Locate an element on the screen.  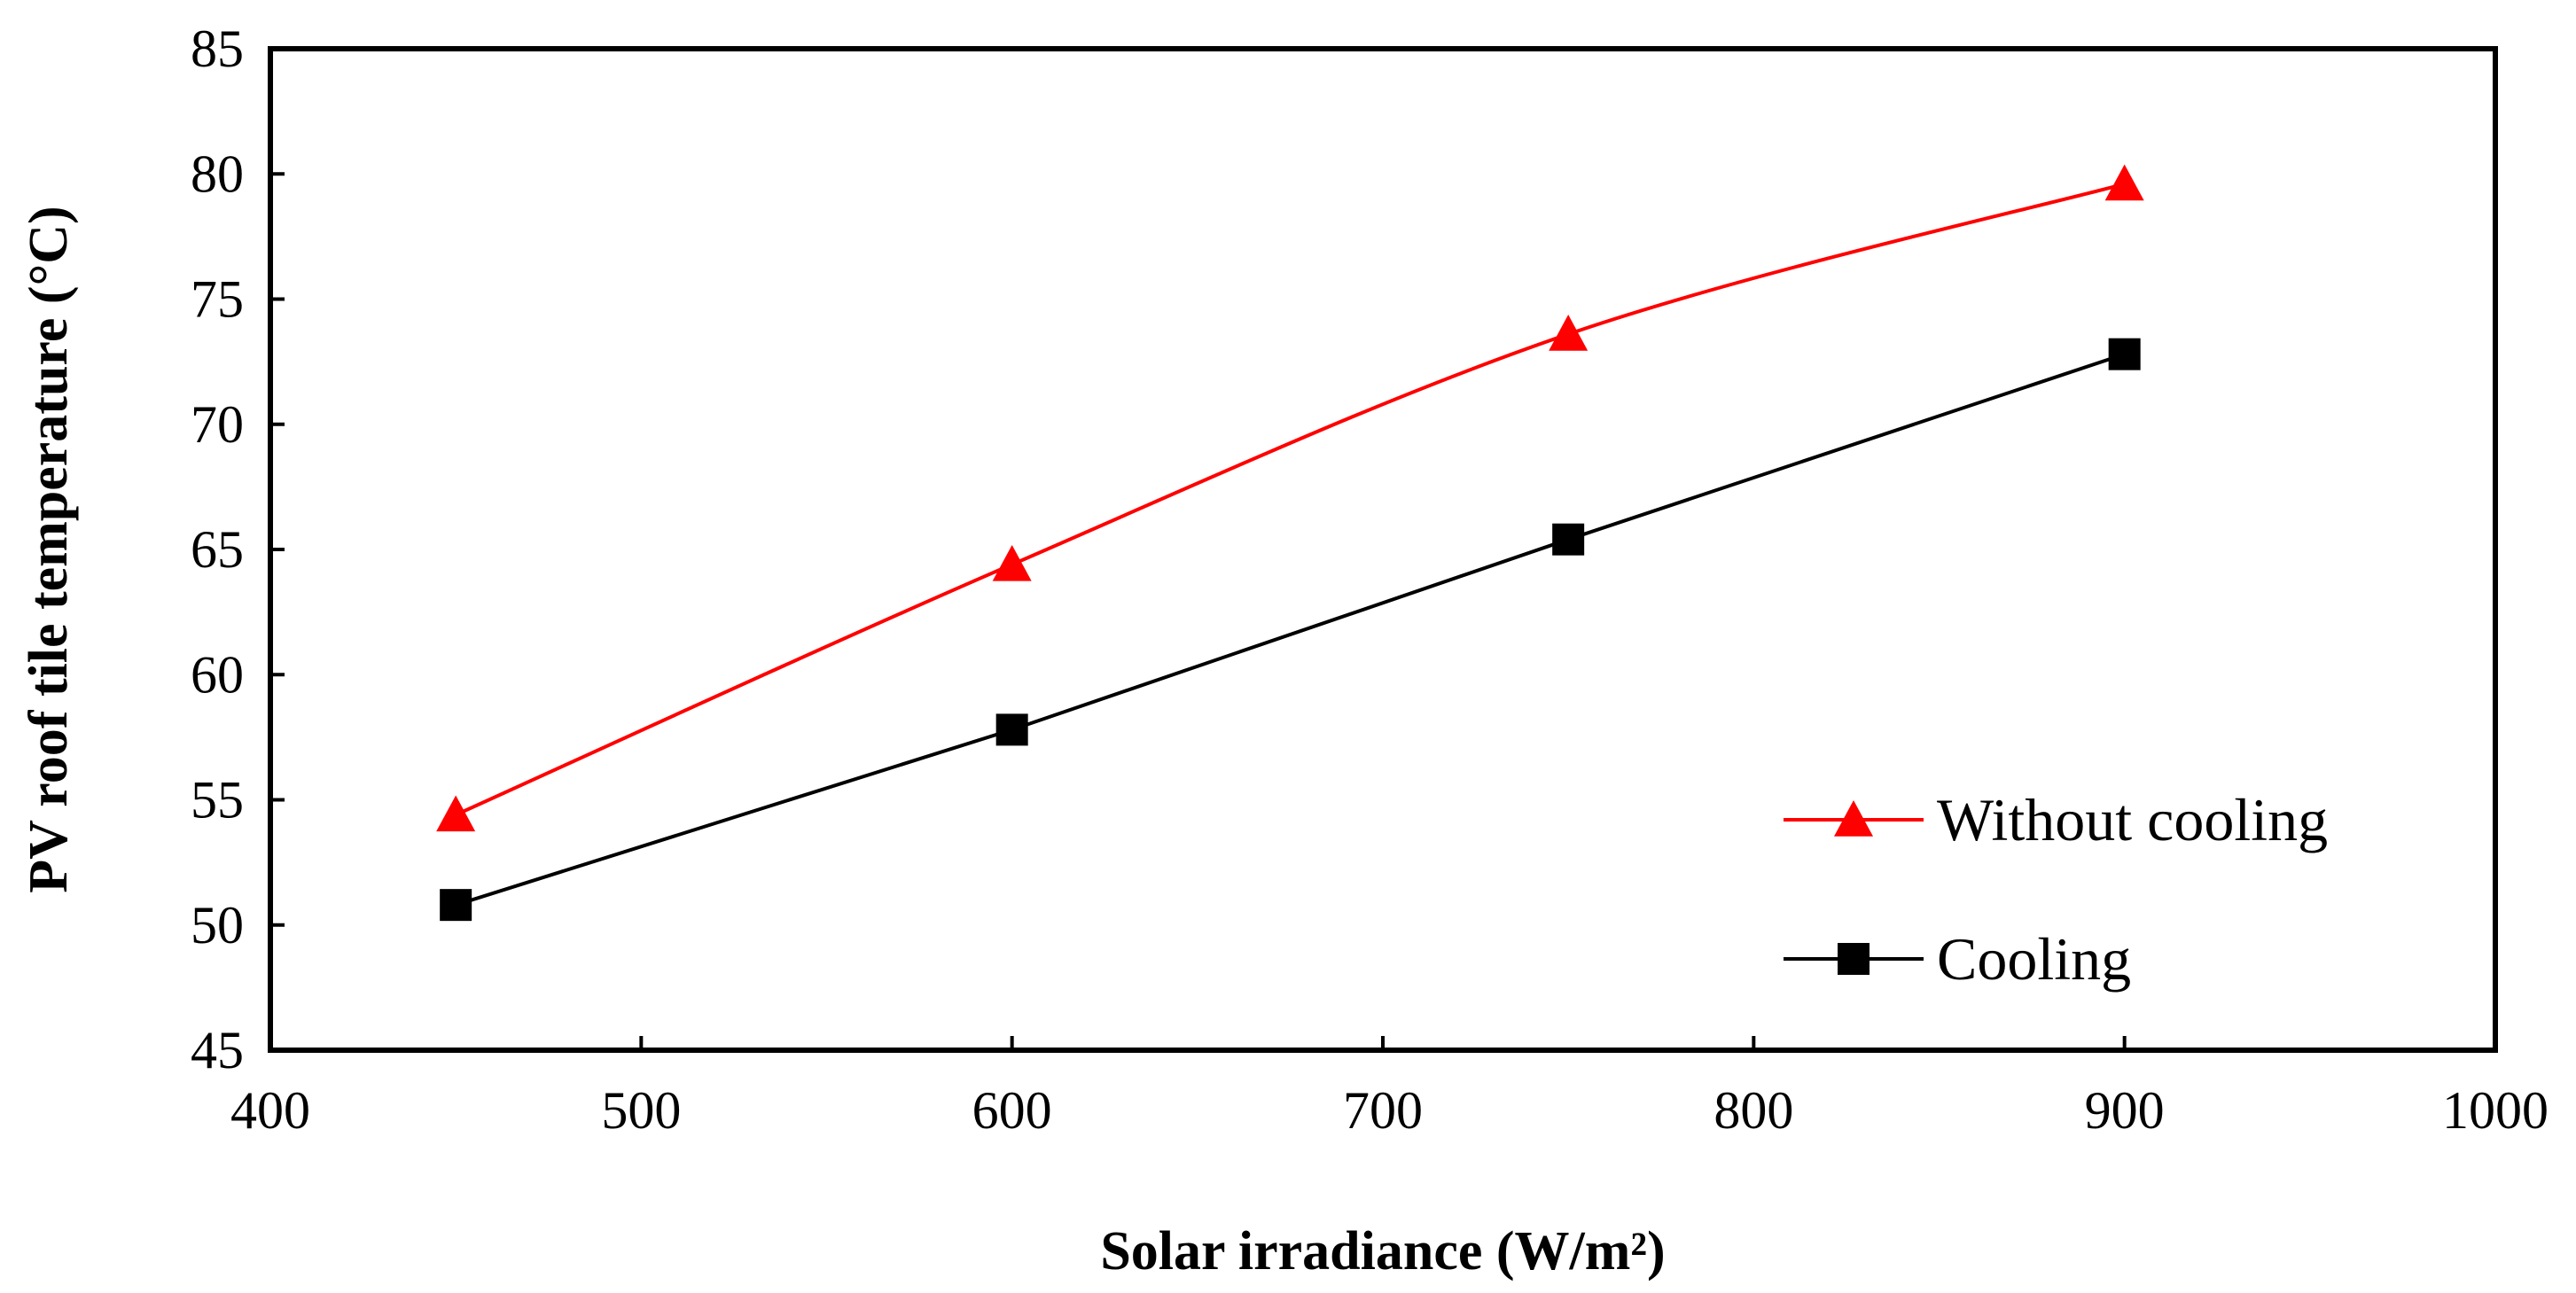
y-tick-label: 80 is located at coordinates (217, 173).